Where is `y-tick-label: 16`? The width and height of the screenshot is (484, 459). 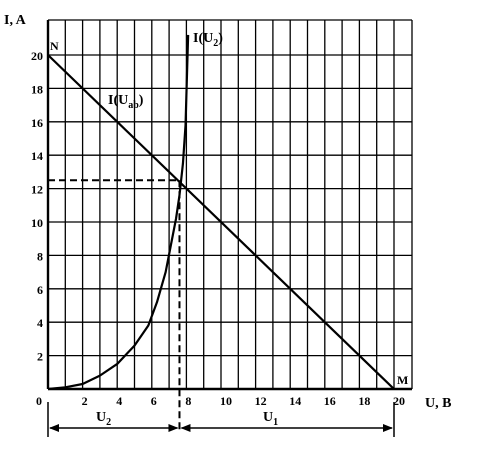
y-tick-label: 16 is located at coordinates (37, 123).